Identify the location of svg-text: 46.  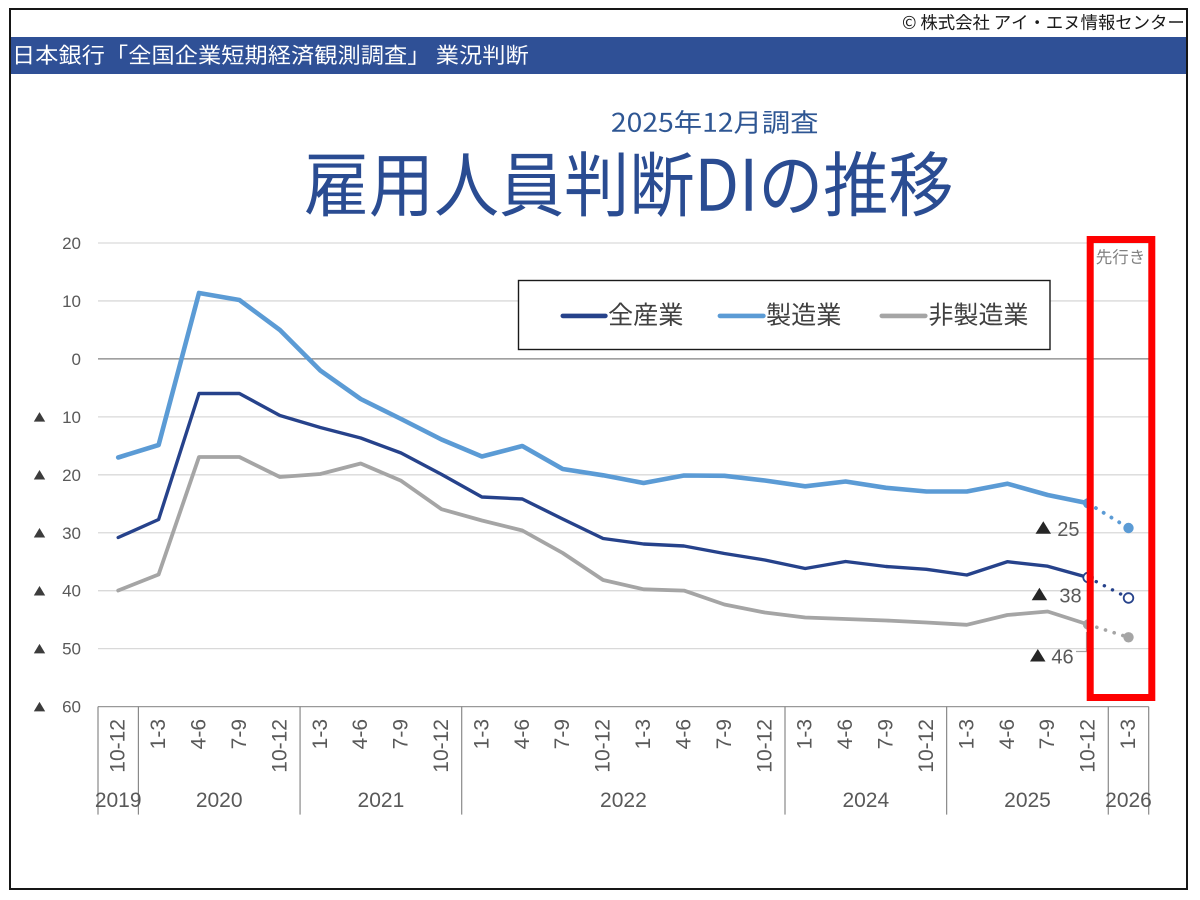
(1062, 658).